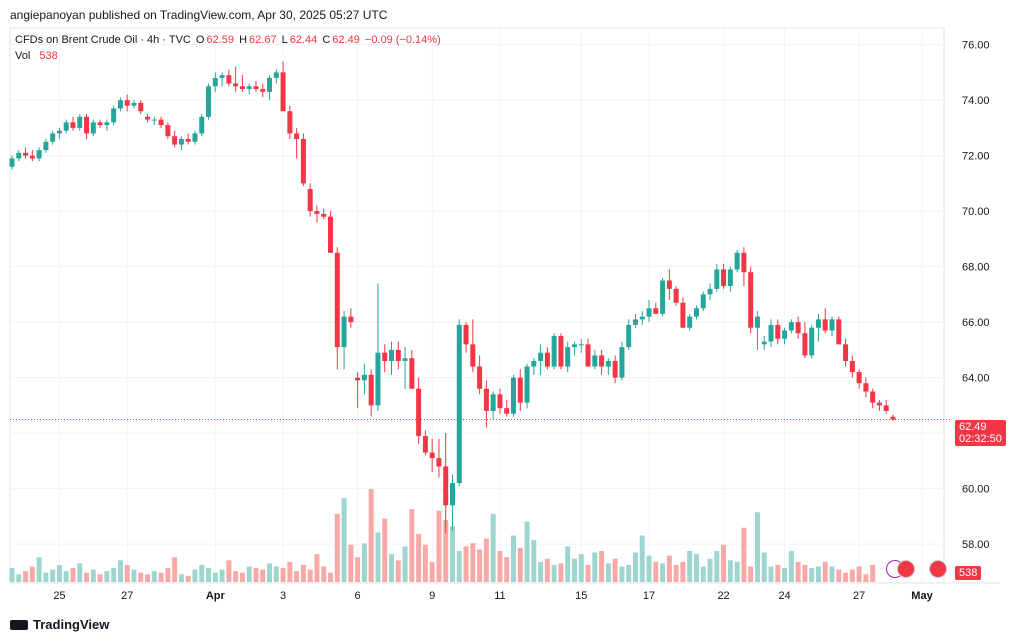 The height and width of the screenshot is (641, 1024). I want to click on x-tick-label: 22, so click(723, 596).